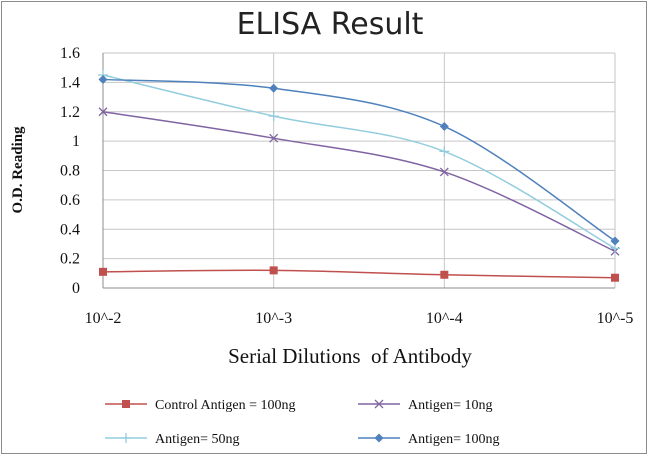 This screenshot has height=457, width=650. Describe the element at coordinates (76, 288) in the screenshot. I see `y-tick-label: 0` at that location.